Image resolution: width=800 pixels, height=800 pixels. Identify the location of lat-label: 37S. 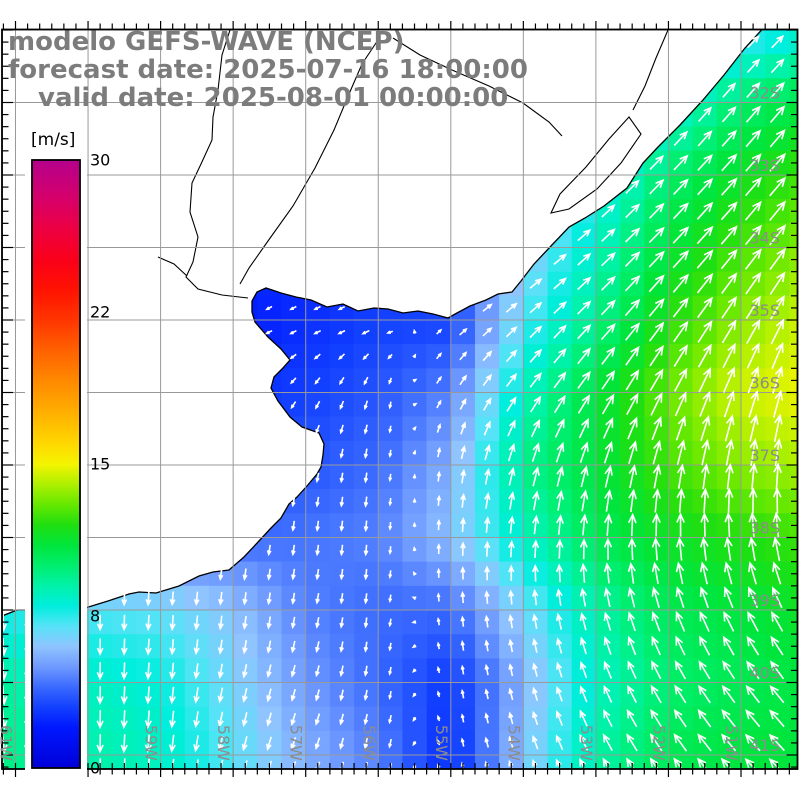
(764, 455).